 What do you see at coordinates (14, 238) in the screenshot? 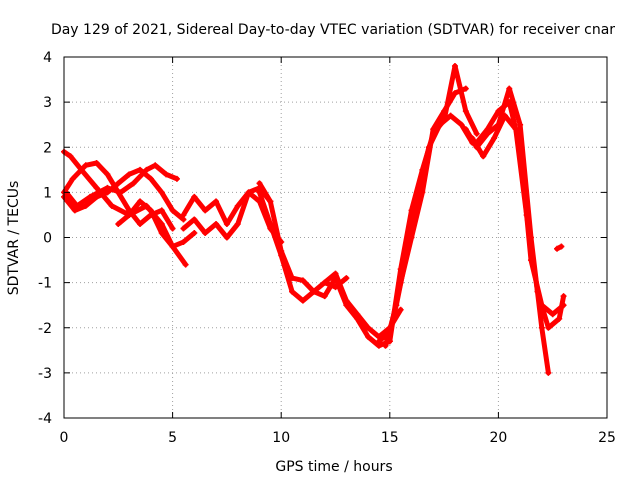
I see `y-axis-label: SDTVAR / TECUs` at bounding box center [14, 238].